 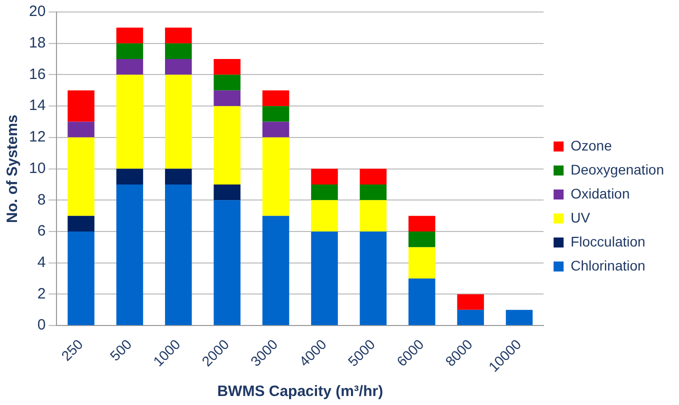 What do you see at coordinates (41, 231) in the screenshot?
I see `y-tick-label: 6` at bounding box center [41, 231].